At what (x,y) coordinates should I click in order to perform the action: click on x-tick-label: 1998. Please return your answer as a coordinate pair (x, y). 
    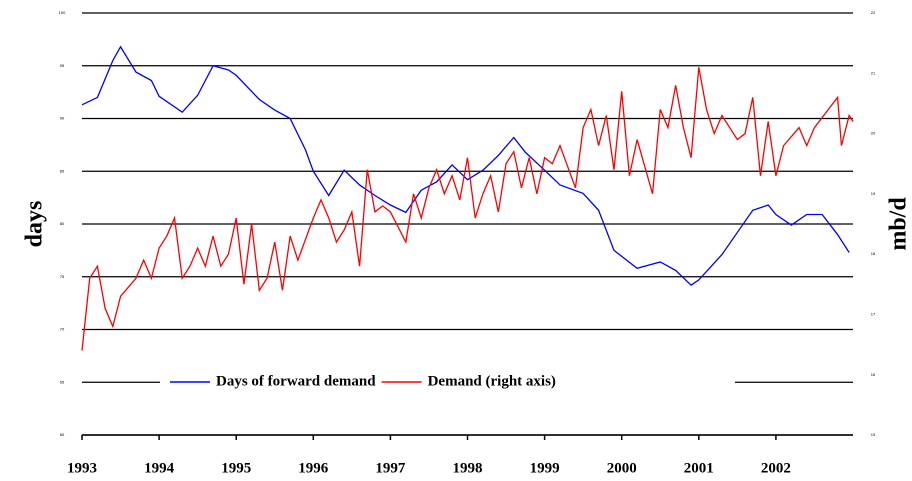
    Looking at the image, I should click on (468, 468).